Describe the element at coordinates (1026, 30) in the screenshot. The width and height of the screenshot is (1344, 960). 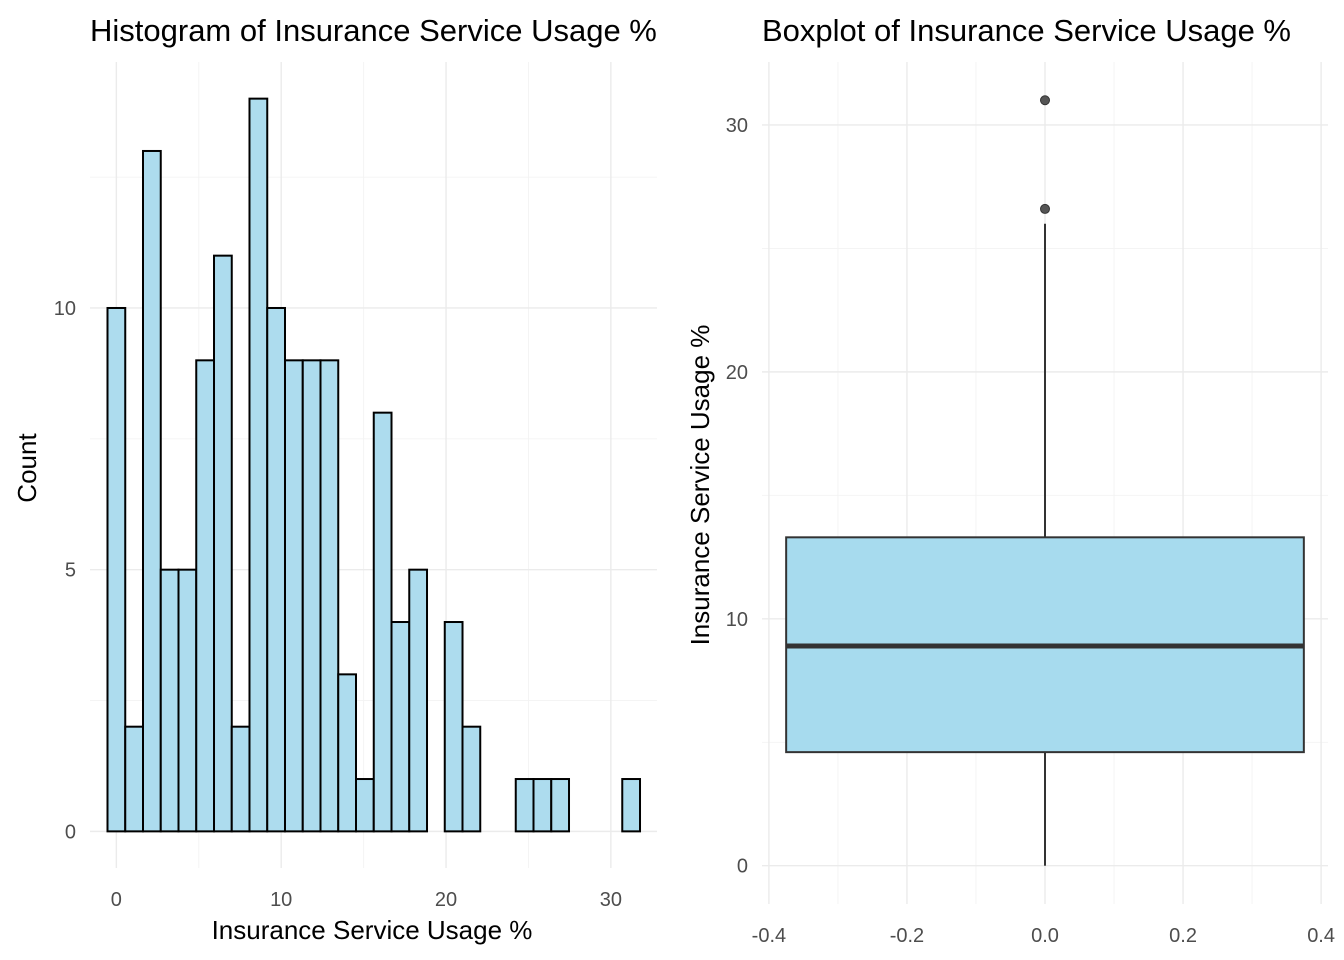
I see `boxplot-title: Boxplot of Insurance Service Usage %` at that location.